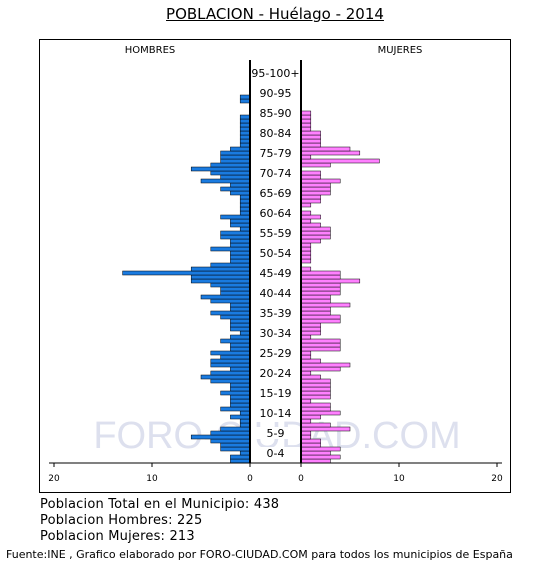 The height and width of the screenshot is (570, 550). Describe the element at coordinates (276, 233) in the screenshot. I see `age-group-label: 55-59` at that location.